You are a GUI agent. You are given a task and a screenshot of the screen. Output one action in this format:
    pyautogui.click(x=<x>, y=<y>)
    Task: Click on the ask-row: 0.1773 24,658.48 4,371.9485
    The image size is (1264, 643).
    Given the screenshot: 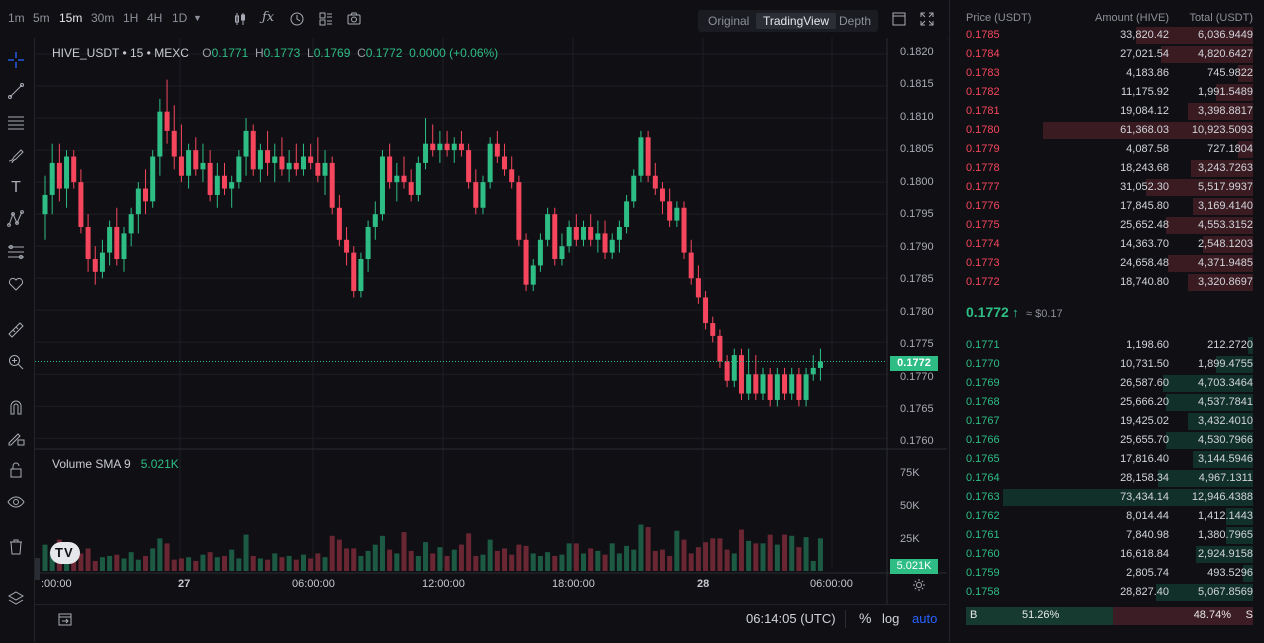 What is the action you would take?
    pyautogui.click(x=1107, y=263)
    